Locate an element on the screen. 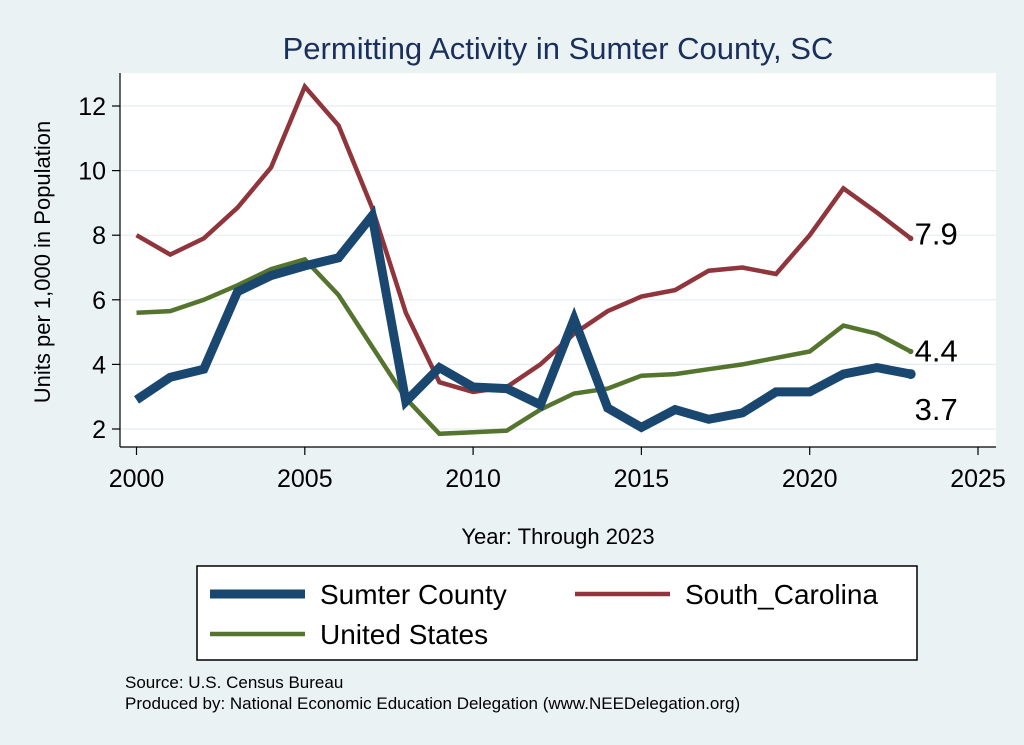 This screenshot has width=1024, height=745. end-labels: 3.7 7.9 4.4 is located at coordinates (936, 321).